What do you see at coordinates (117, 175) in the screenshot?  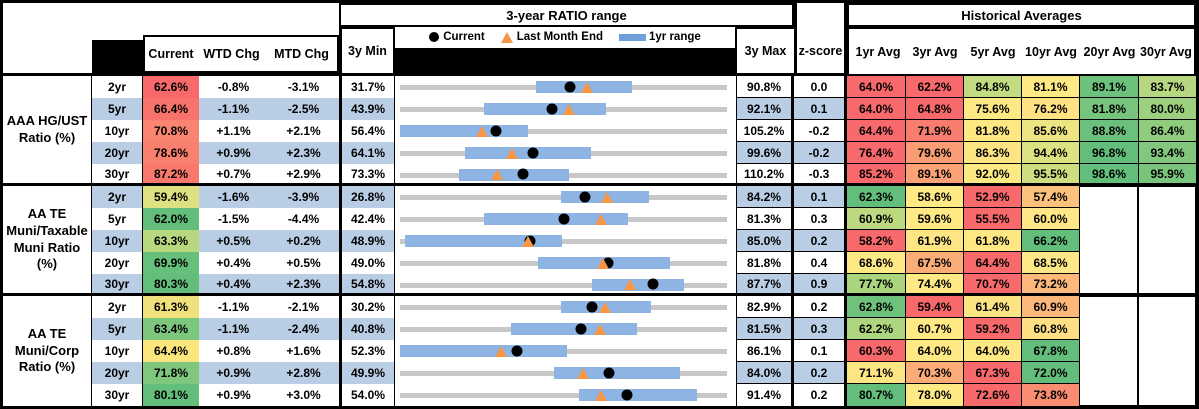 I see `tenor-label: 30yr` at bounding box center [117, 175].